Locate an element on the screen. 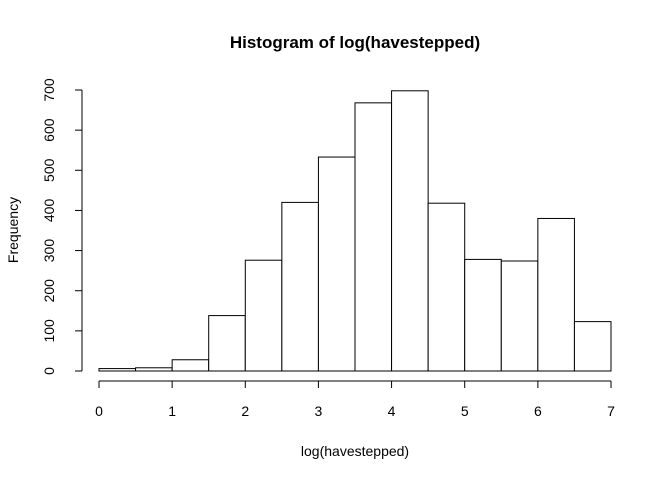 The height and width of the screenshot is (480, 672). y-tick-label: 100 is located at coordinates (49, 331).